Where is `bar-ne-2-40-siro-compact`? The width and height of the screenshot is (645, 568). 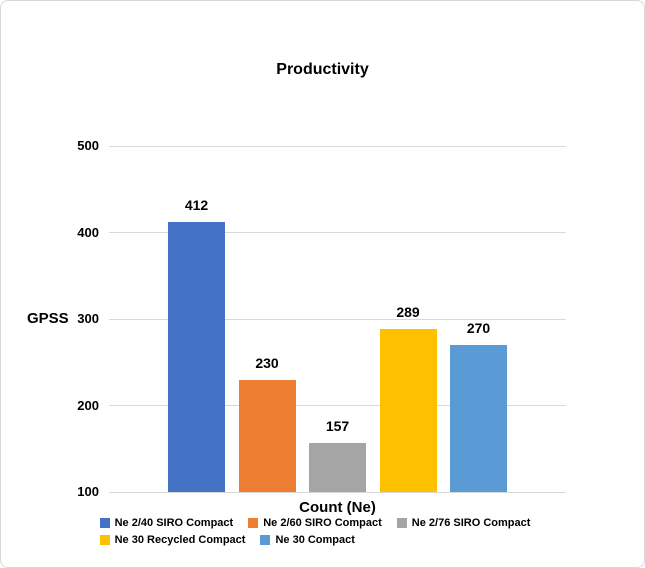 bar-ne-2-40-siro-compact is located at coordinates (196, 357).